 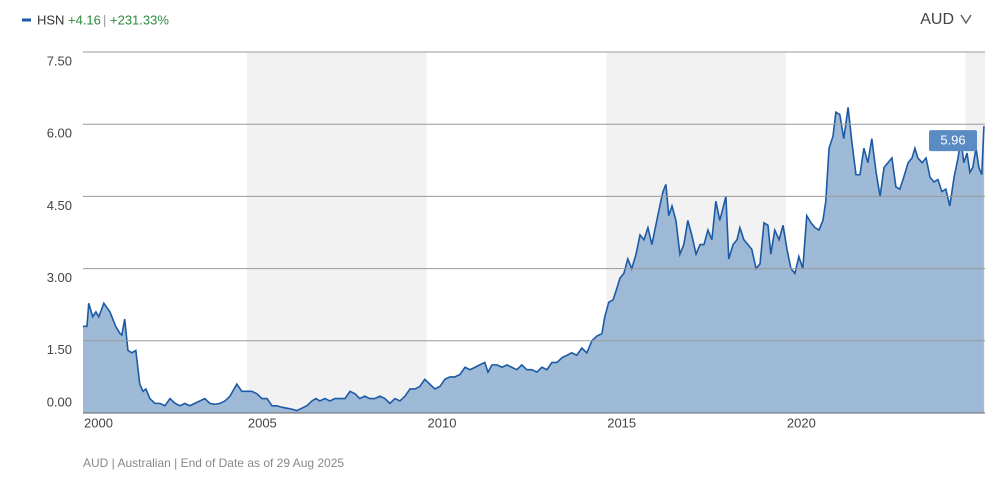 I want to click on y-tick-label: 6.00, so click(x=59, y=133).